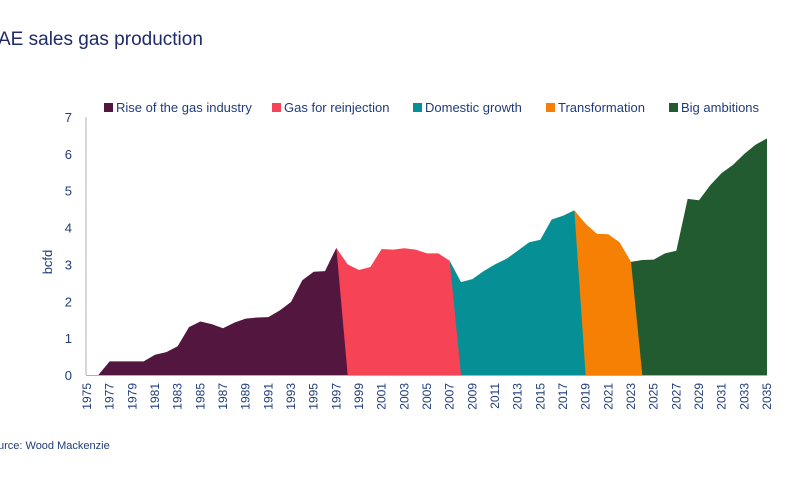 Image resolution: width=800 pixels, height=480 pixels. What do you see at coordinates (563, 396) in the screenshot?
I see `x-tick-label: 2017` at bounding box center [563, 396].